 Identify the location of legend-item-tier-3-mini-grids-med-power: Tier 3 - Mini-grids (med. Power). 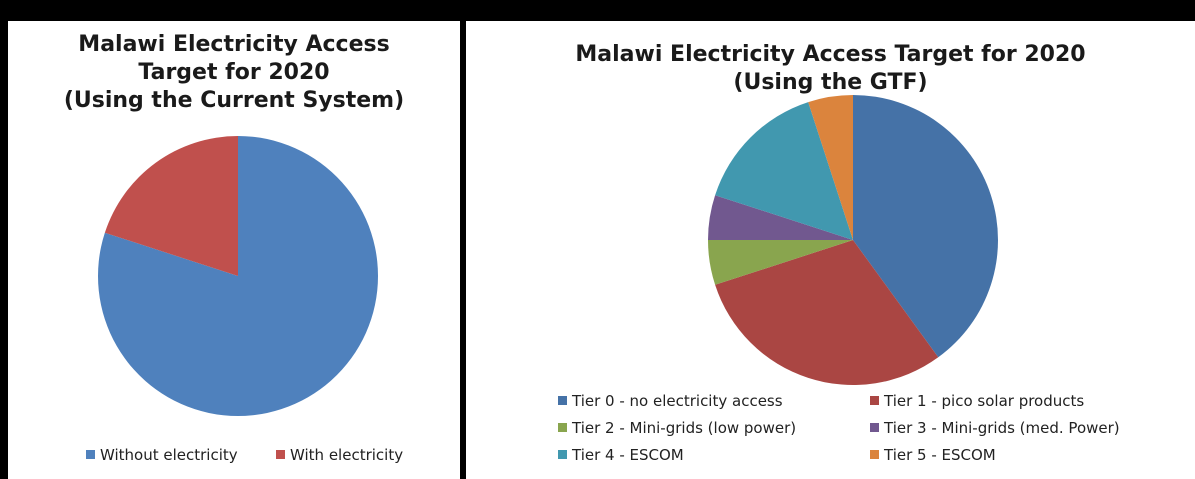
(995, 428).